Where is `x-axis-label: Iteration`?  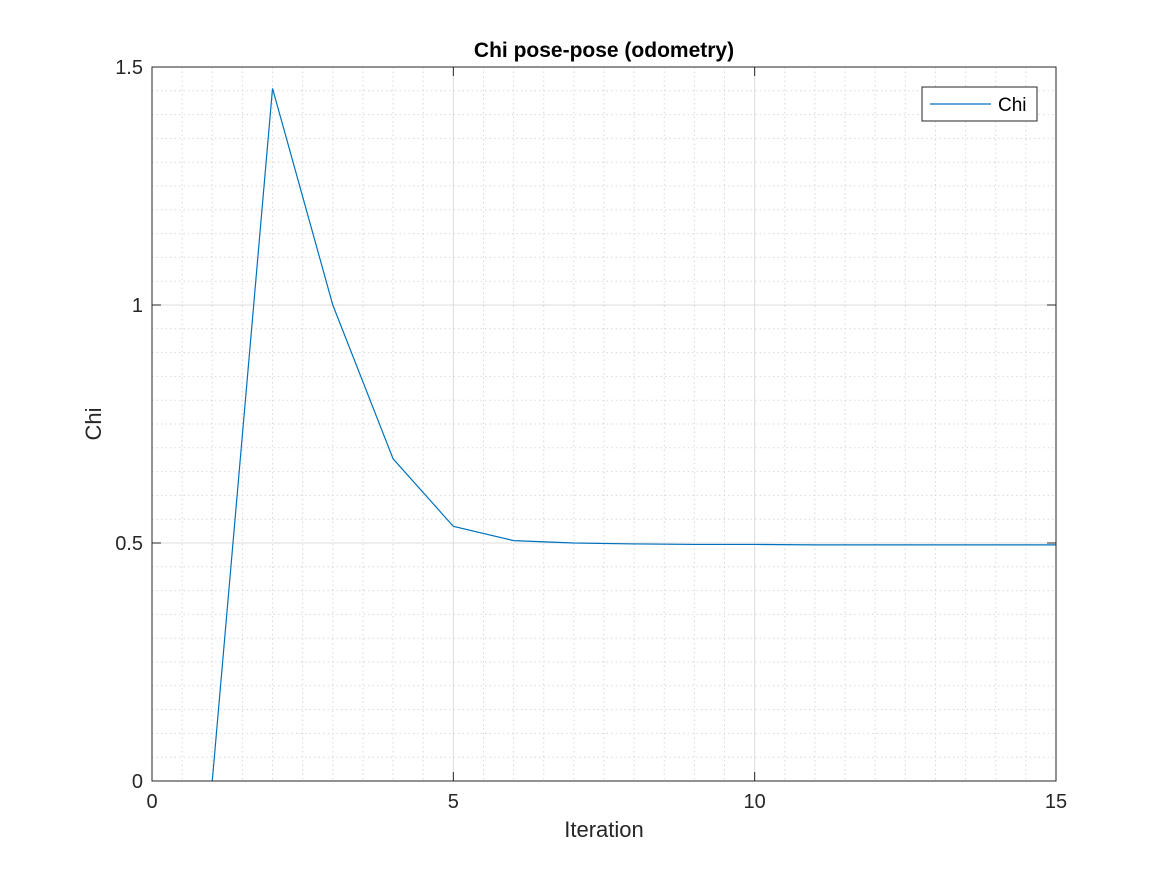
x-axis-label: Iteration is located at coordinates (604, 829).